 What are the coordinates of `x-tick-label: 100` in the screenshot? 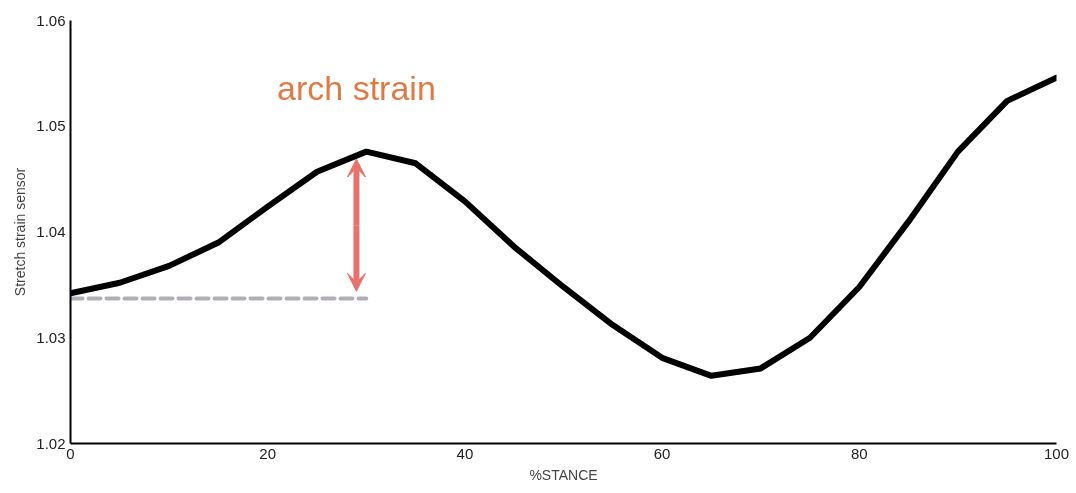 It's located at (1056, 453).